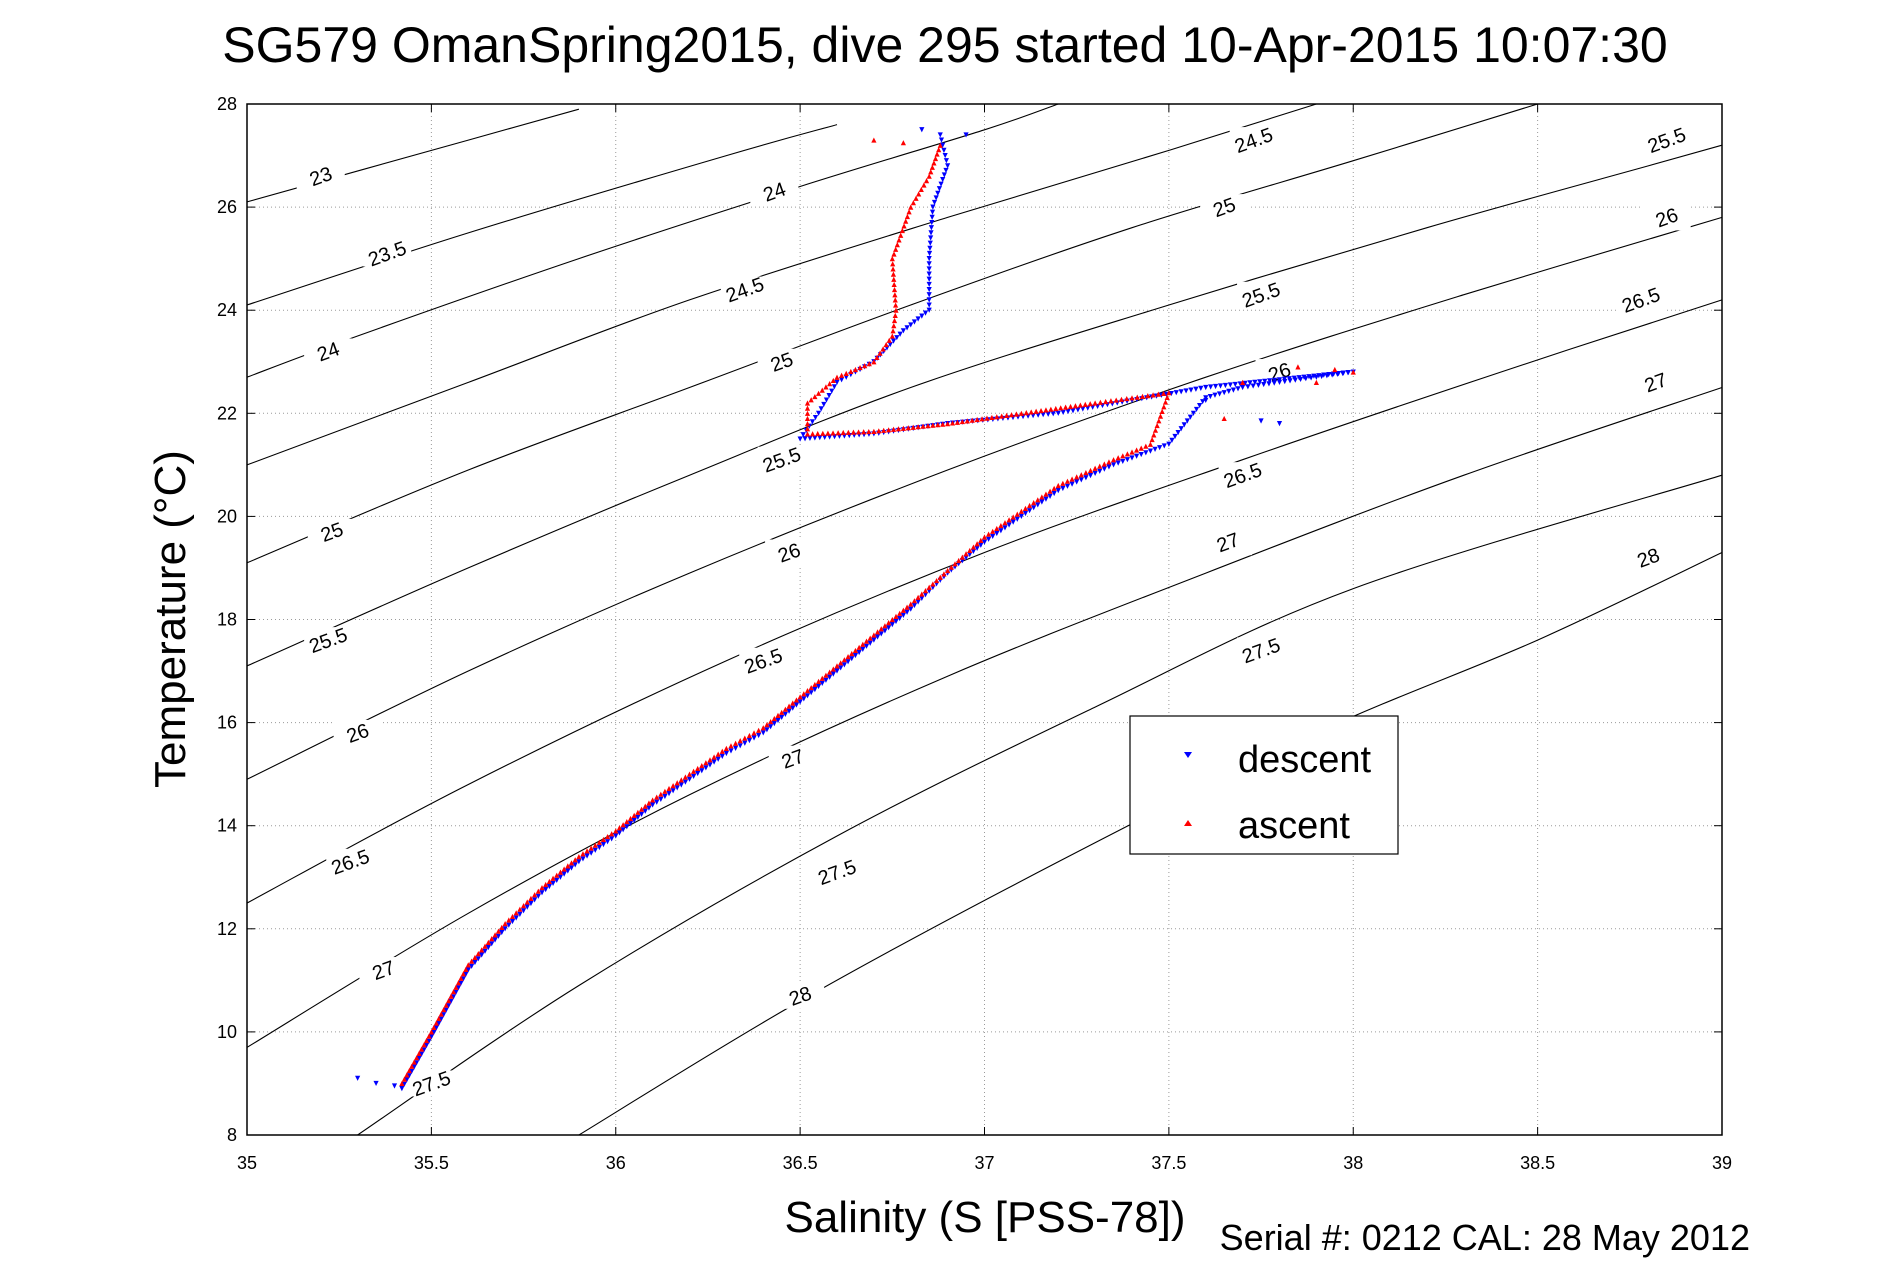 The width and height of the screenshot is (1891, 1262). I want to click on x-tick-label: 38, so click(1353, 1163).